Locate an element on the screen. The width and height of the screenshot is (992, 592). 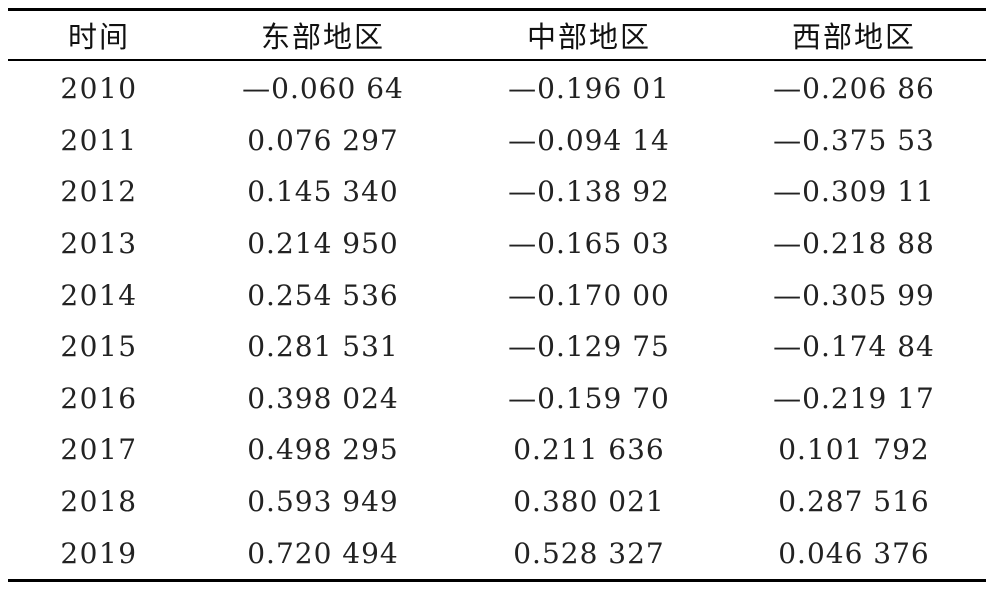
central-value-cell: —0.170 00 is located at coordinates (589, 295).